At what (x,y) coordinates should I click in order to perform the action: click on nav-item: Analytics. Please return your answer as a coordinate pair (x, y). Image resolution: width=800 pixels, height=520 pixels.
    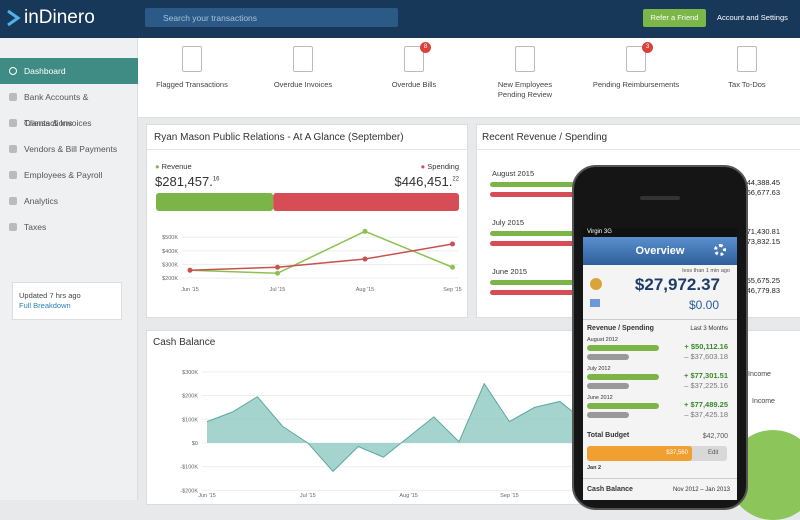
    Looking at the image, I should click on (69, 201).